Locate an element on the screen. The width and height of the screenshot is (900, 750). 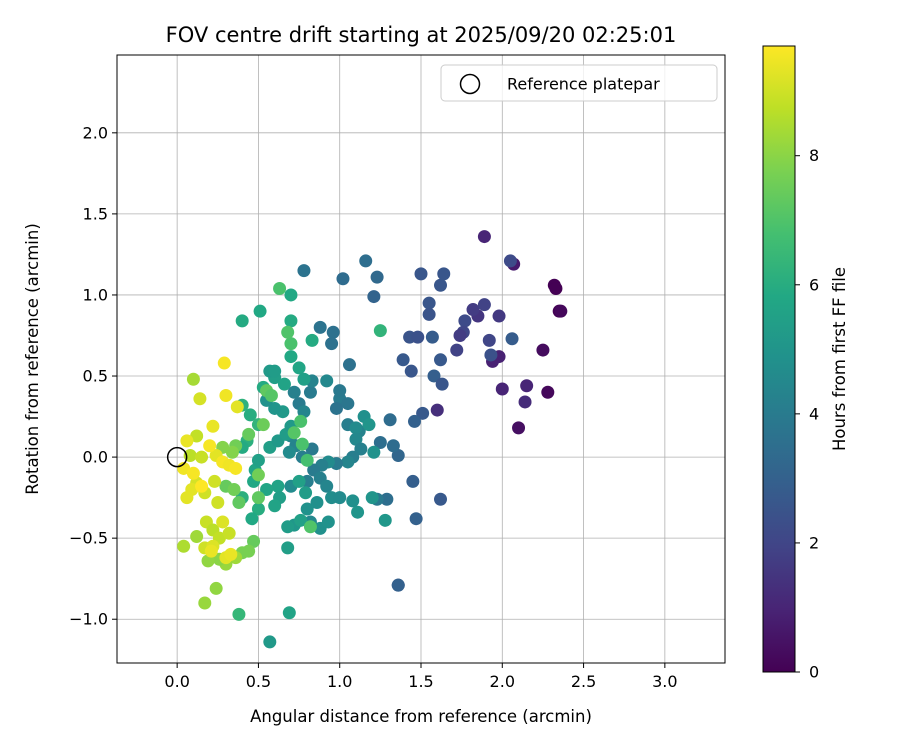
x-tick-label: 1.0 is located at coordinates (339, 681).